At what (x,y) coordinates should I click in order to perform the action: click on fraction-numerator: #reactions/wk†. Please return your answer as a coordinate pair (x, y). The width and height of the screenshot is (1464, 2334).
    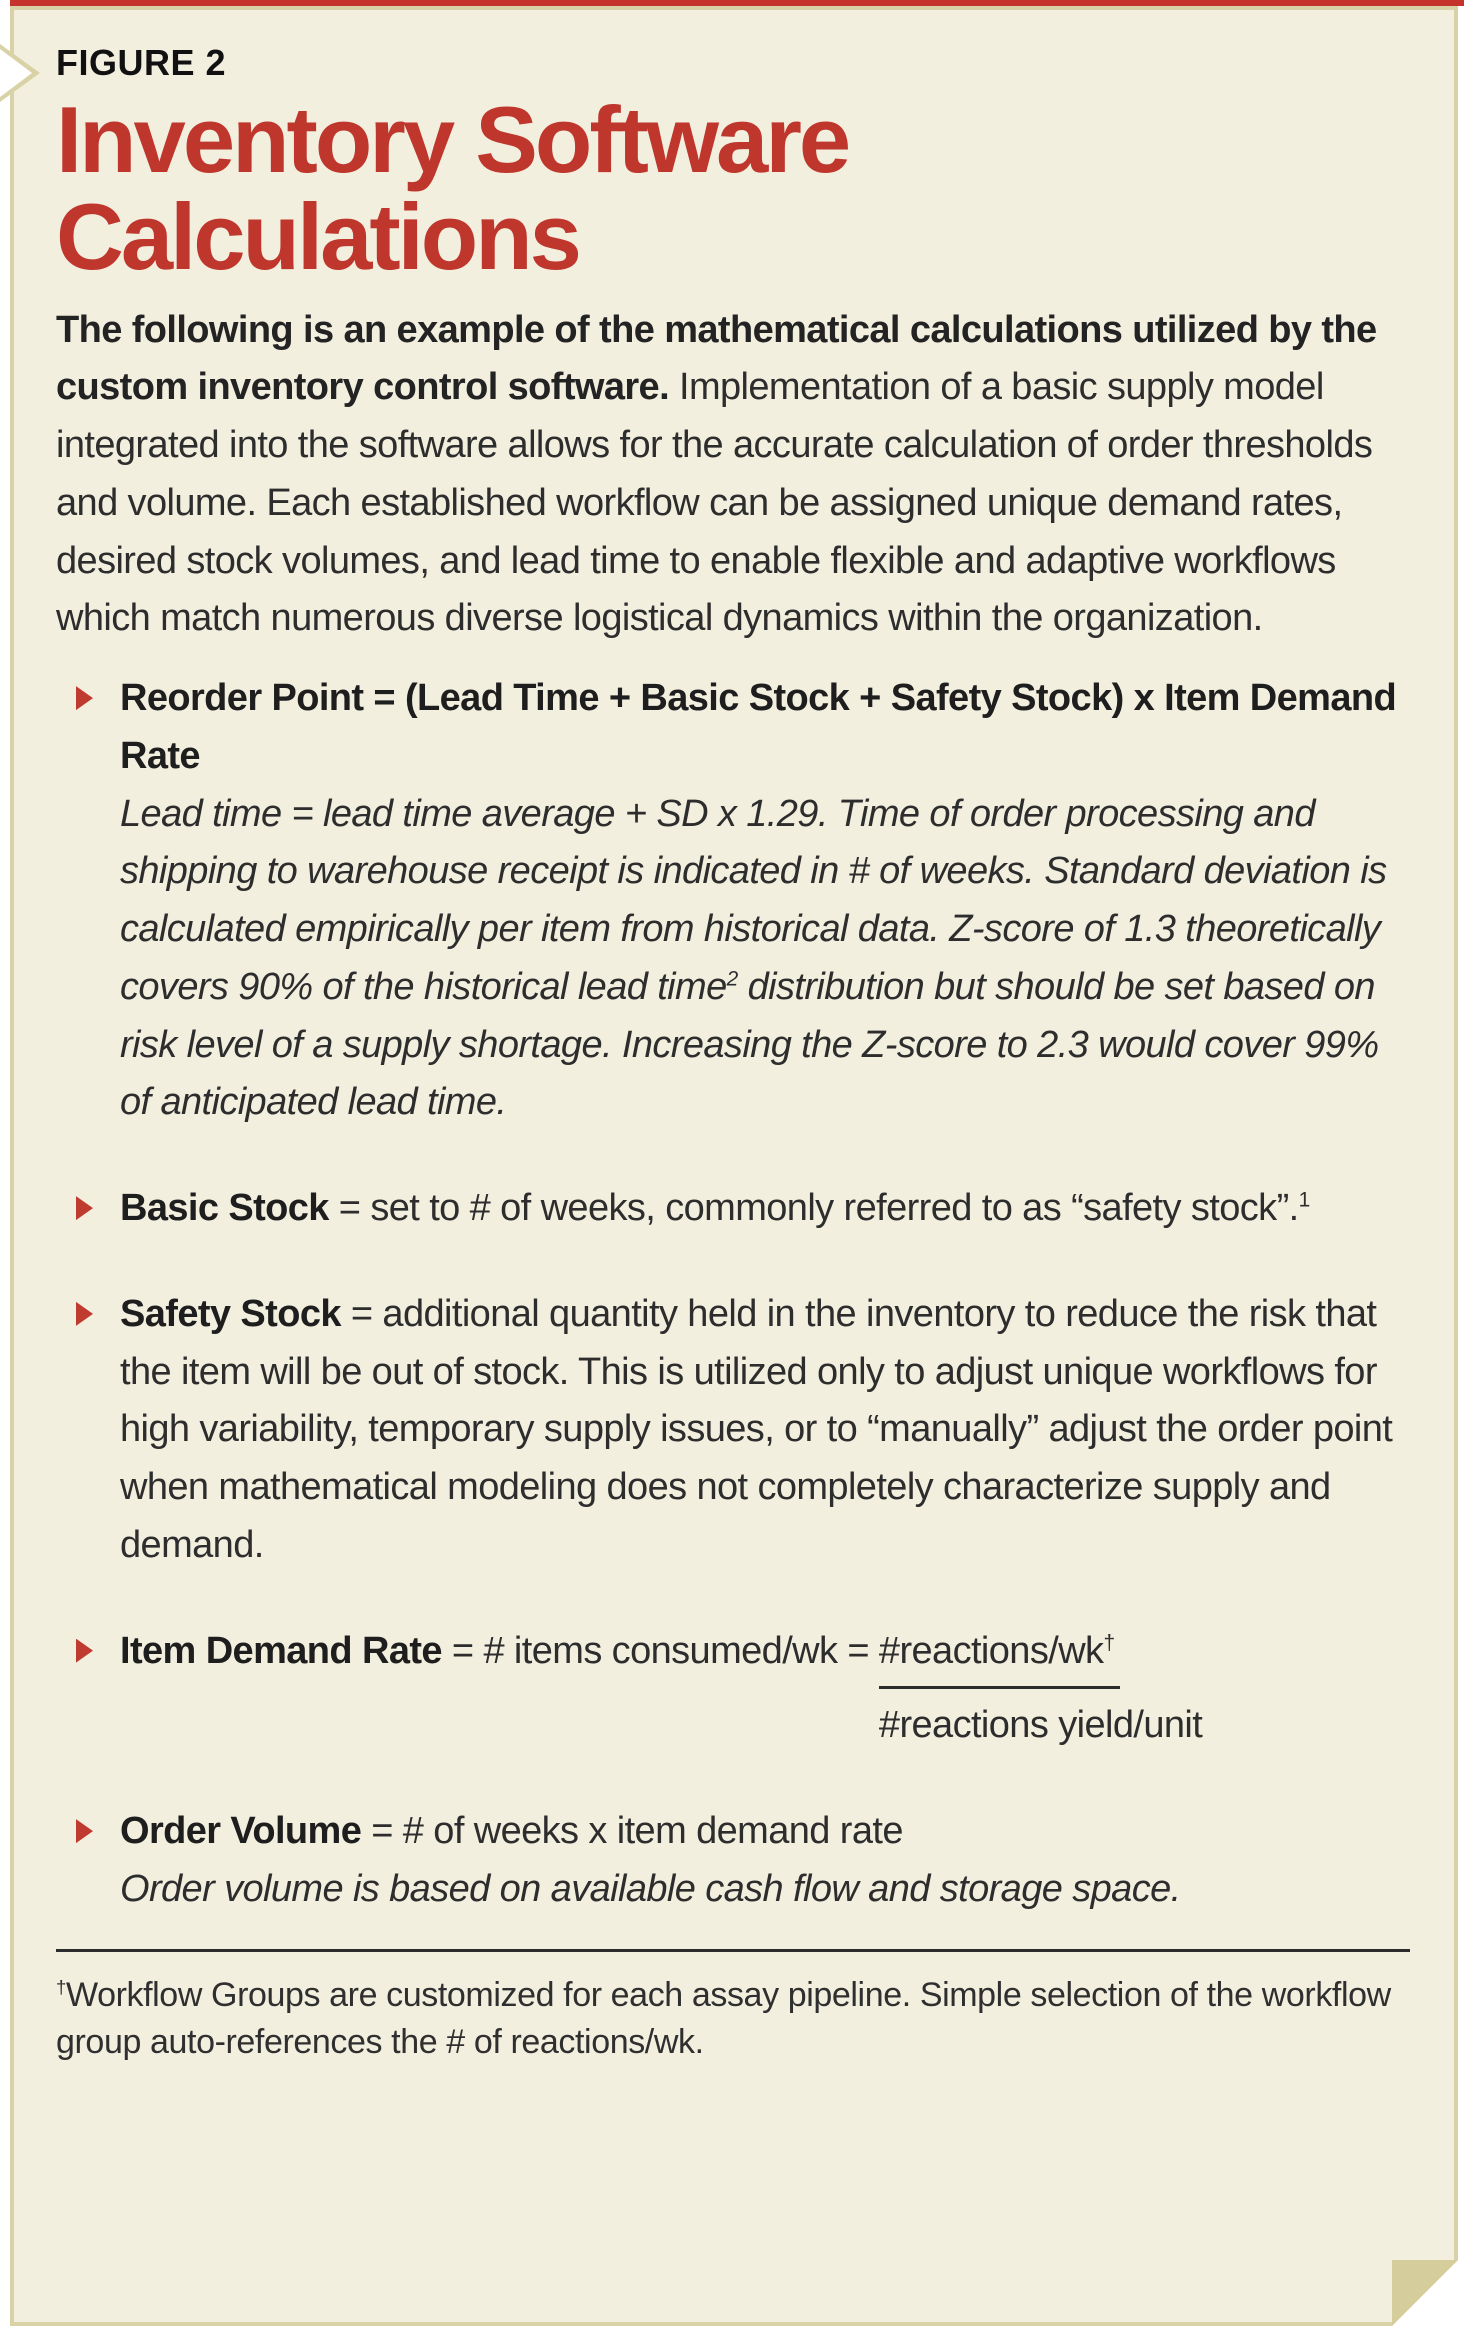
    Looking at the image, I should click on (1000, 1656).